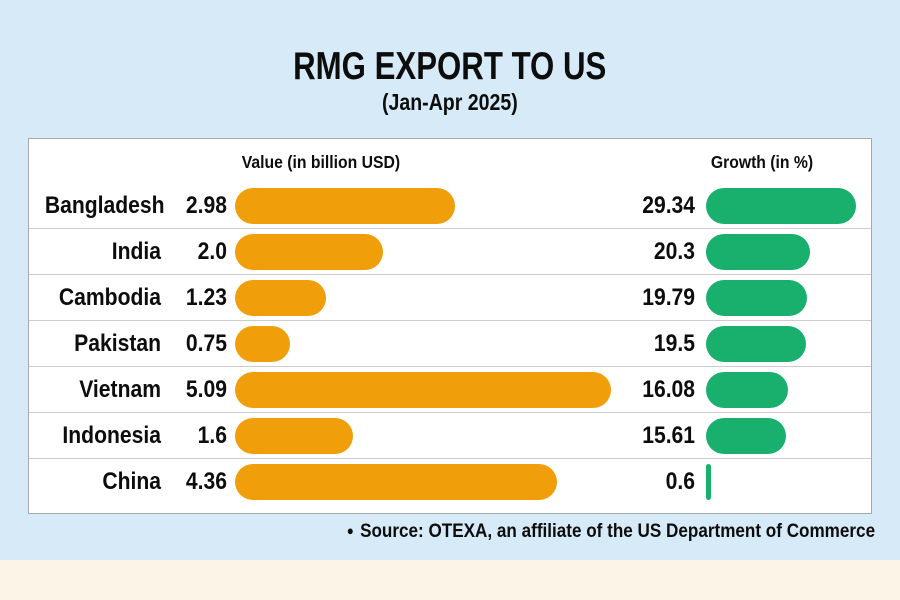 The image size is (900, 600). What do you see at coordinates (450, 66) in the screenshot?
I see `page-title: RMG EXPORT TO US` at bounding box center [450, 66].